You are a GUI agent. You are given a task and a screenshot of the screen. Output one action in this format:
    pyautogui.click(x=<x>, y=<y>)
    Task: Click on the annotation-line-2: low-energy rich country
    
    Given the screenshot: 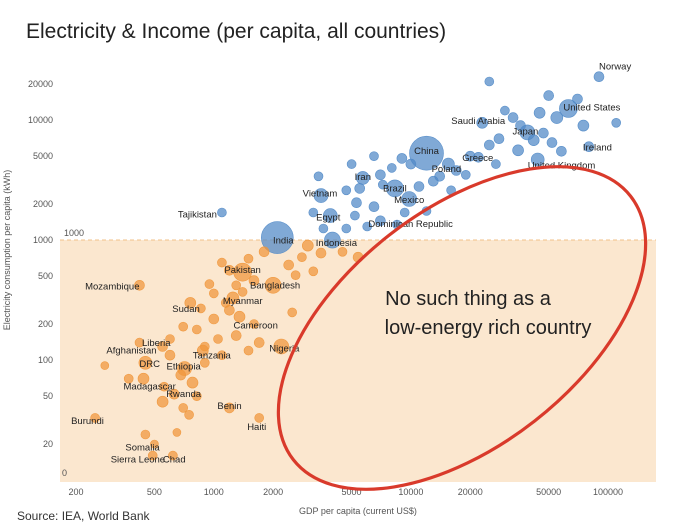 What is the action you would take?
    pyautogui.click(x=488, y=328)
    